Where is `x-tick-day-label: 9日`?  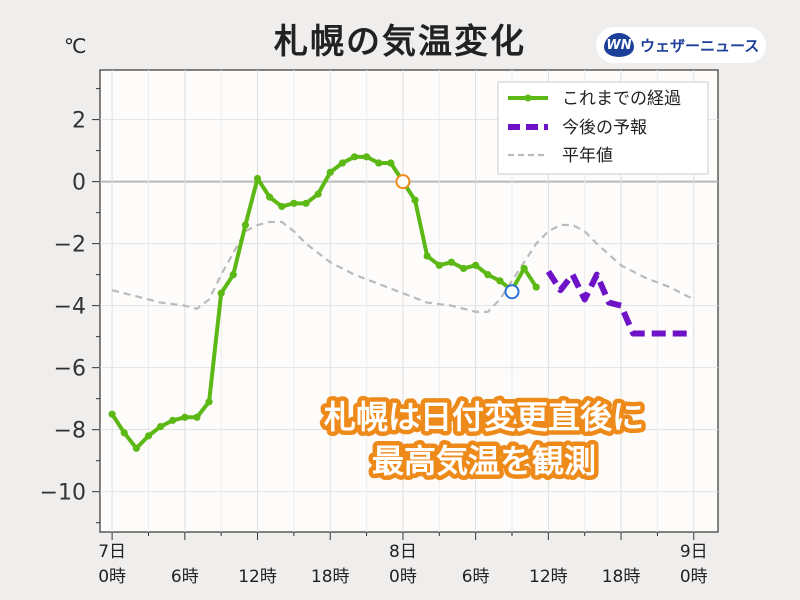
x-tick-day-label: 9日 is located at coordinates (694, 552).